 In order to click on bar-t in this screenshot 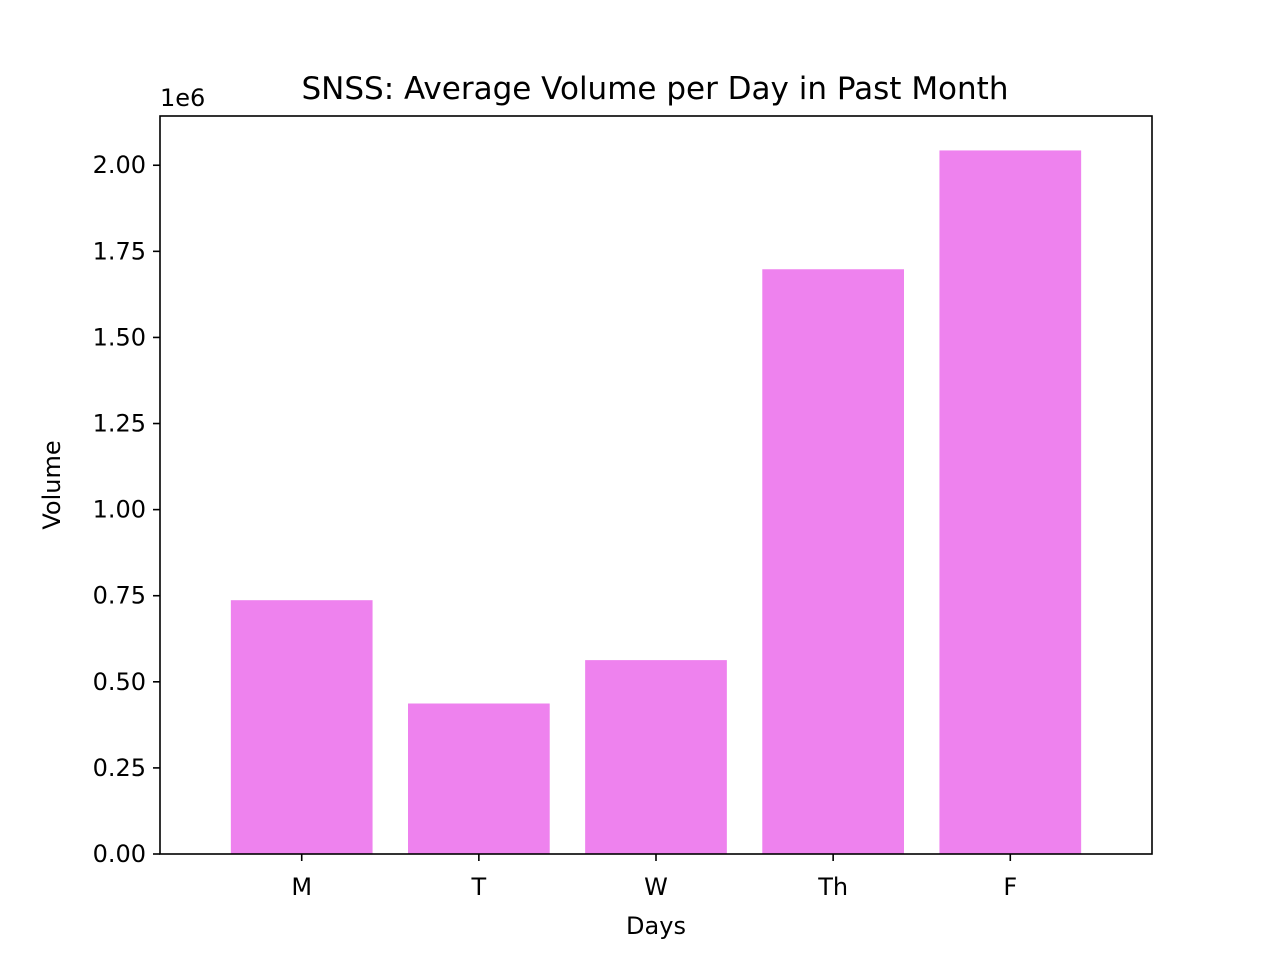, I will do `click(479, 778)`.